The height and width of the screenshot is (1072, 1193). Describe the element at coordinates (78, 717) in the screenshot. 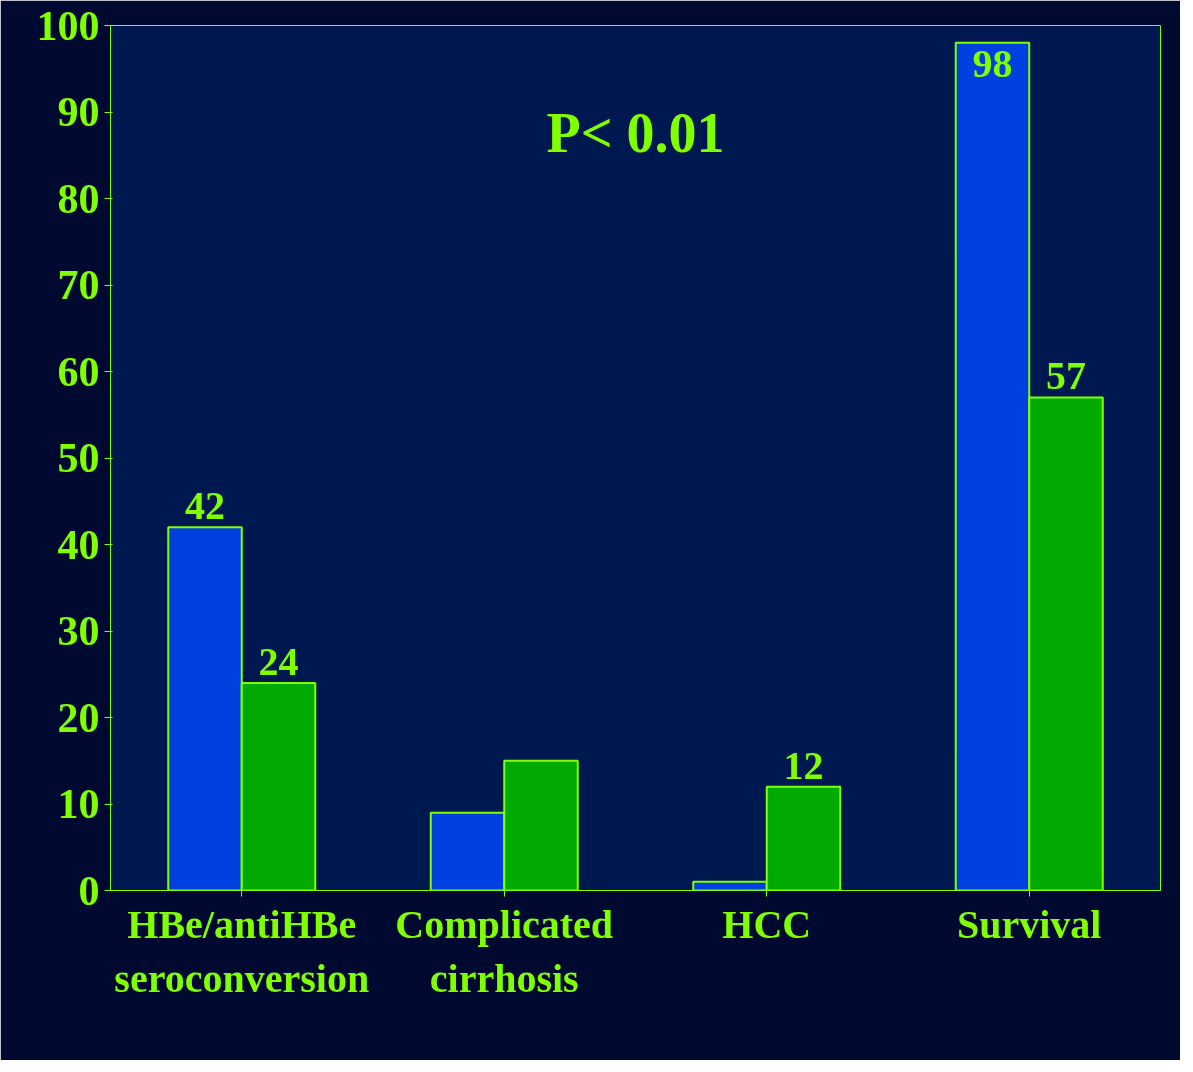

I see `y-tick-label: 20` at that location.